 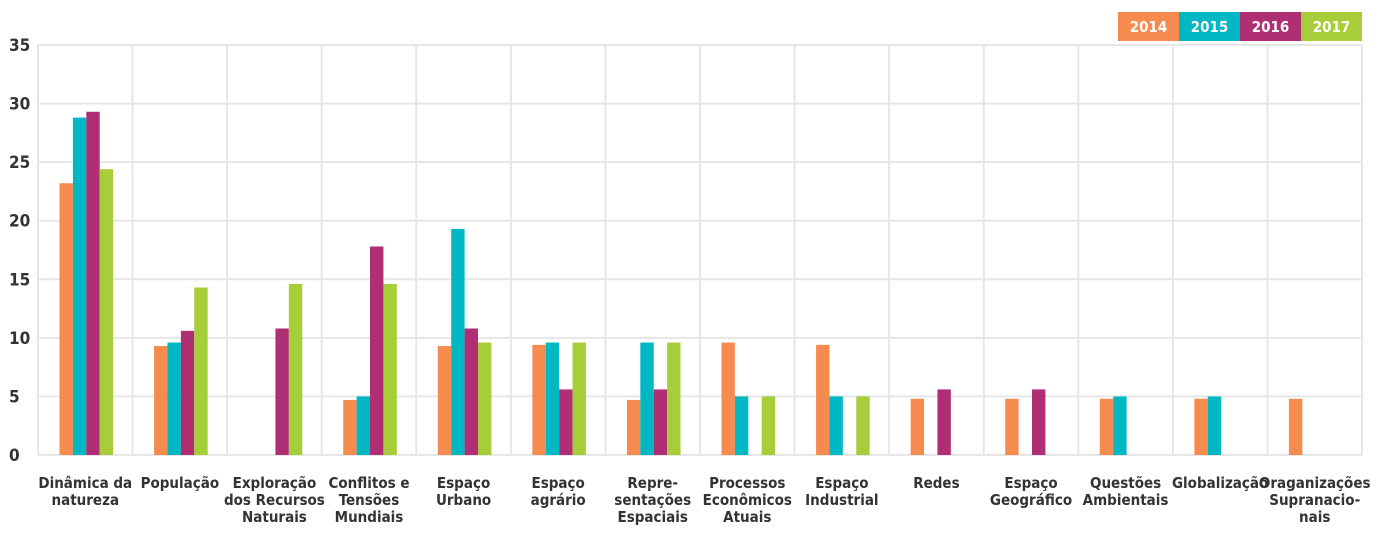 I want to click on category-label: Espaço Geográfico, so click(x=1031, y=491).